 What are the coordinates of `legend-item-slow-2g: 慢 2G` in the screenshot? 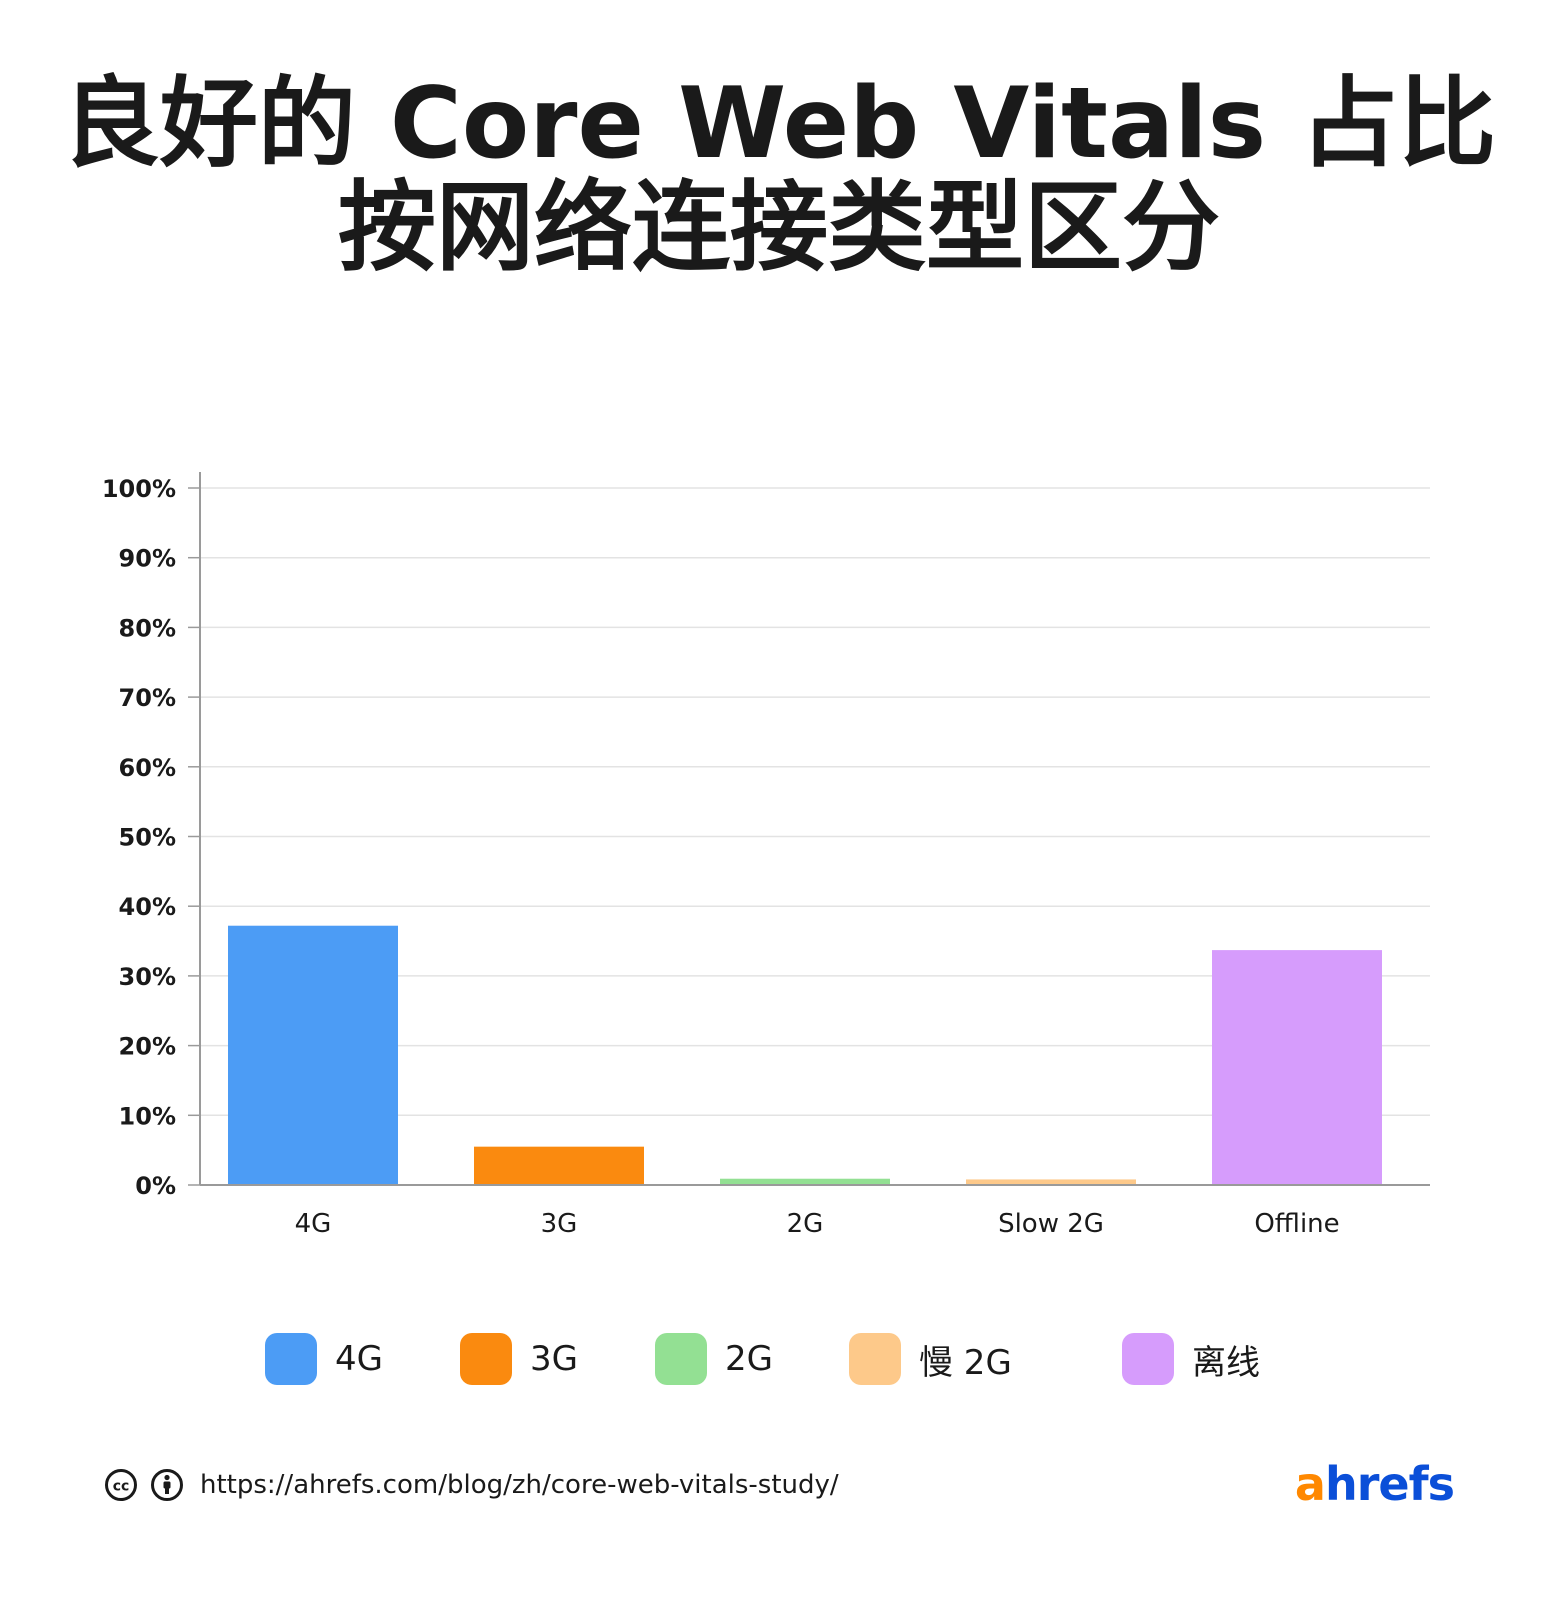 It's located at (930, 1359).